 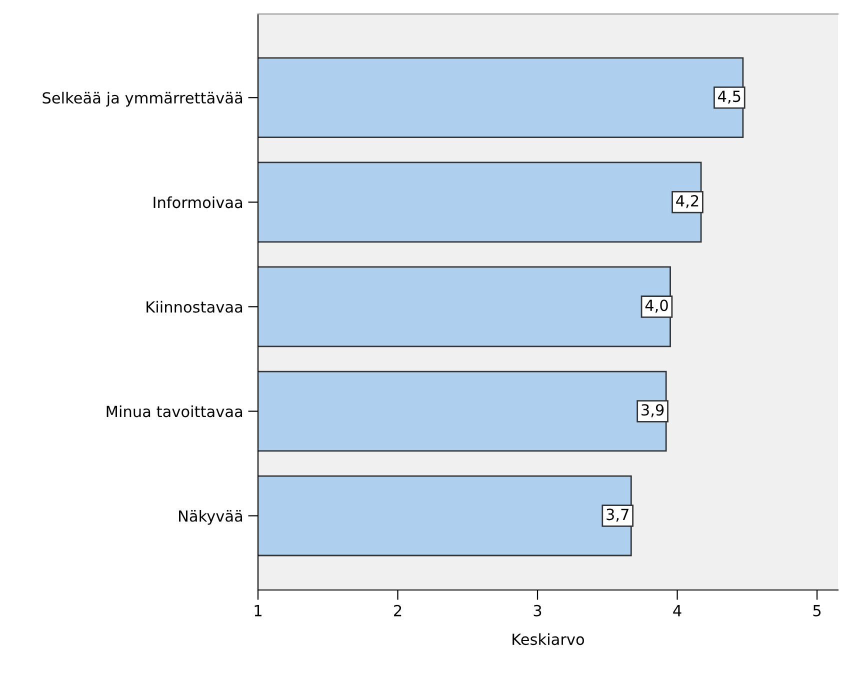 I want to click on y-tick-label: Kiinnostavaa, so click(x=194, y=306).